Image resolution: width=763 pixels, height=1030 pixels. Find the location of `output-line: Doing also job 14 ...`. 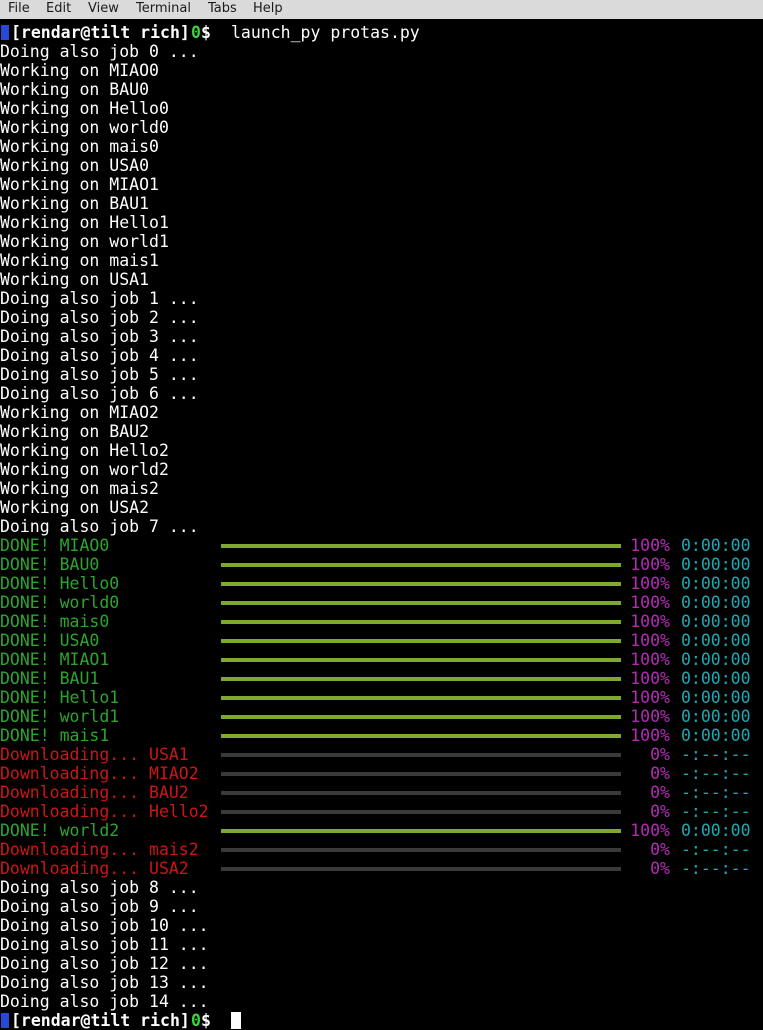

output-line: Doing also job 14 ... is located at coordinates (104, 1001).